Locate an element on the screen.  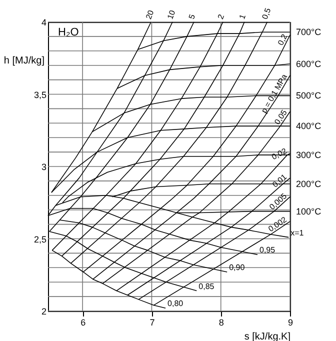
text: 1 is located at coordinates (243, 16).